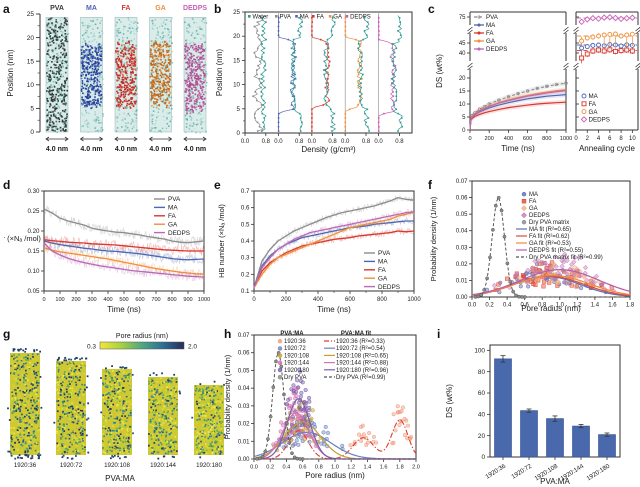  Describe the element at coordinates (462, 182) in the screenshot. I see `svg-text: 0.07` at that location.